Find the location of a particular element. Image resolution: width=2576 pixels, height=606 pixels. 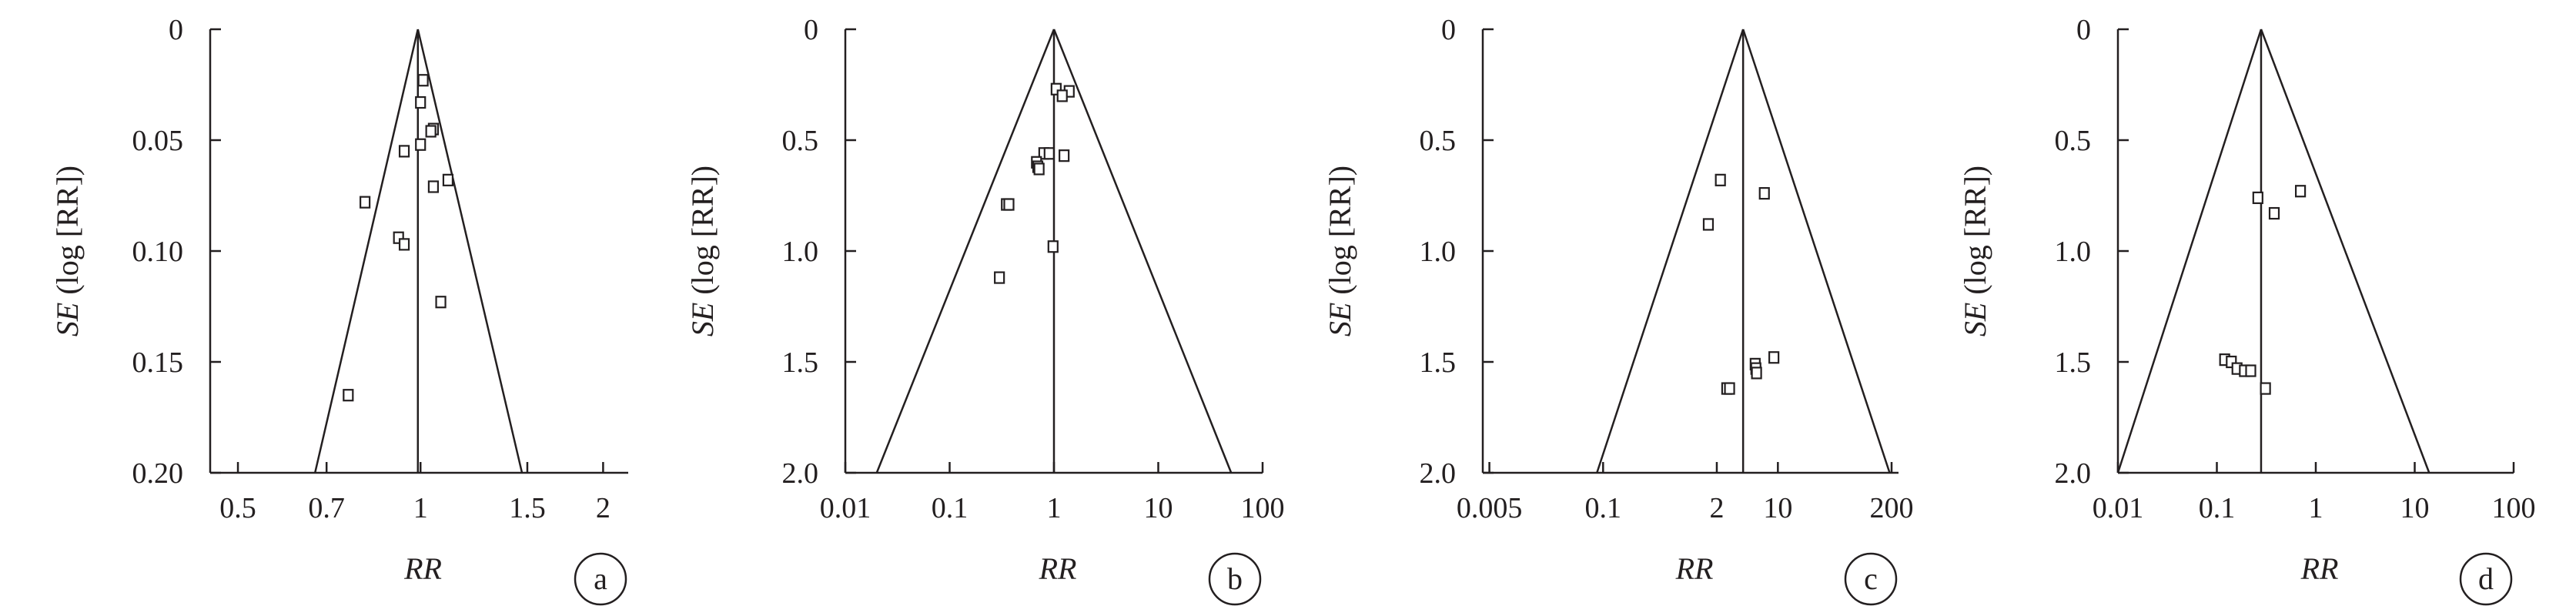

y-tick-label: 0.05 is located at coordinates (158, 141).